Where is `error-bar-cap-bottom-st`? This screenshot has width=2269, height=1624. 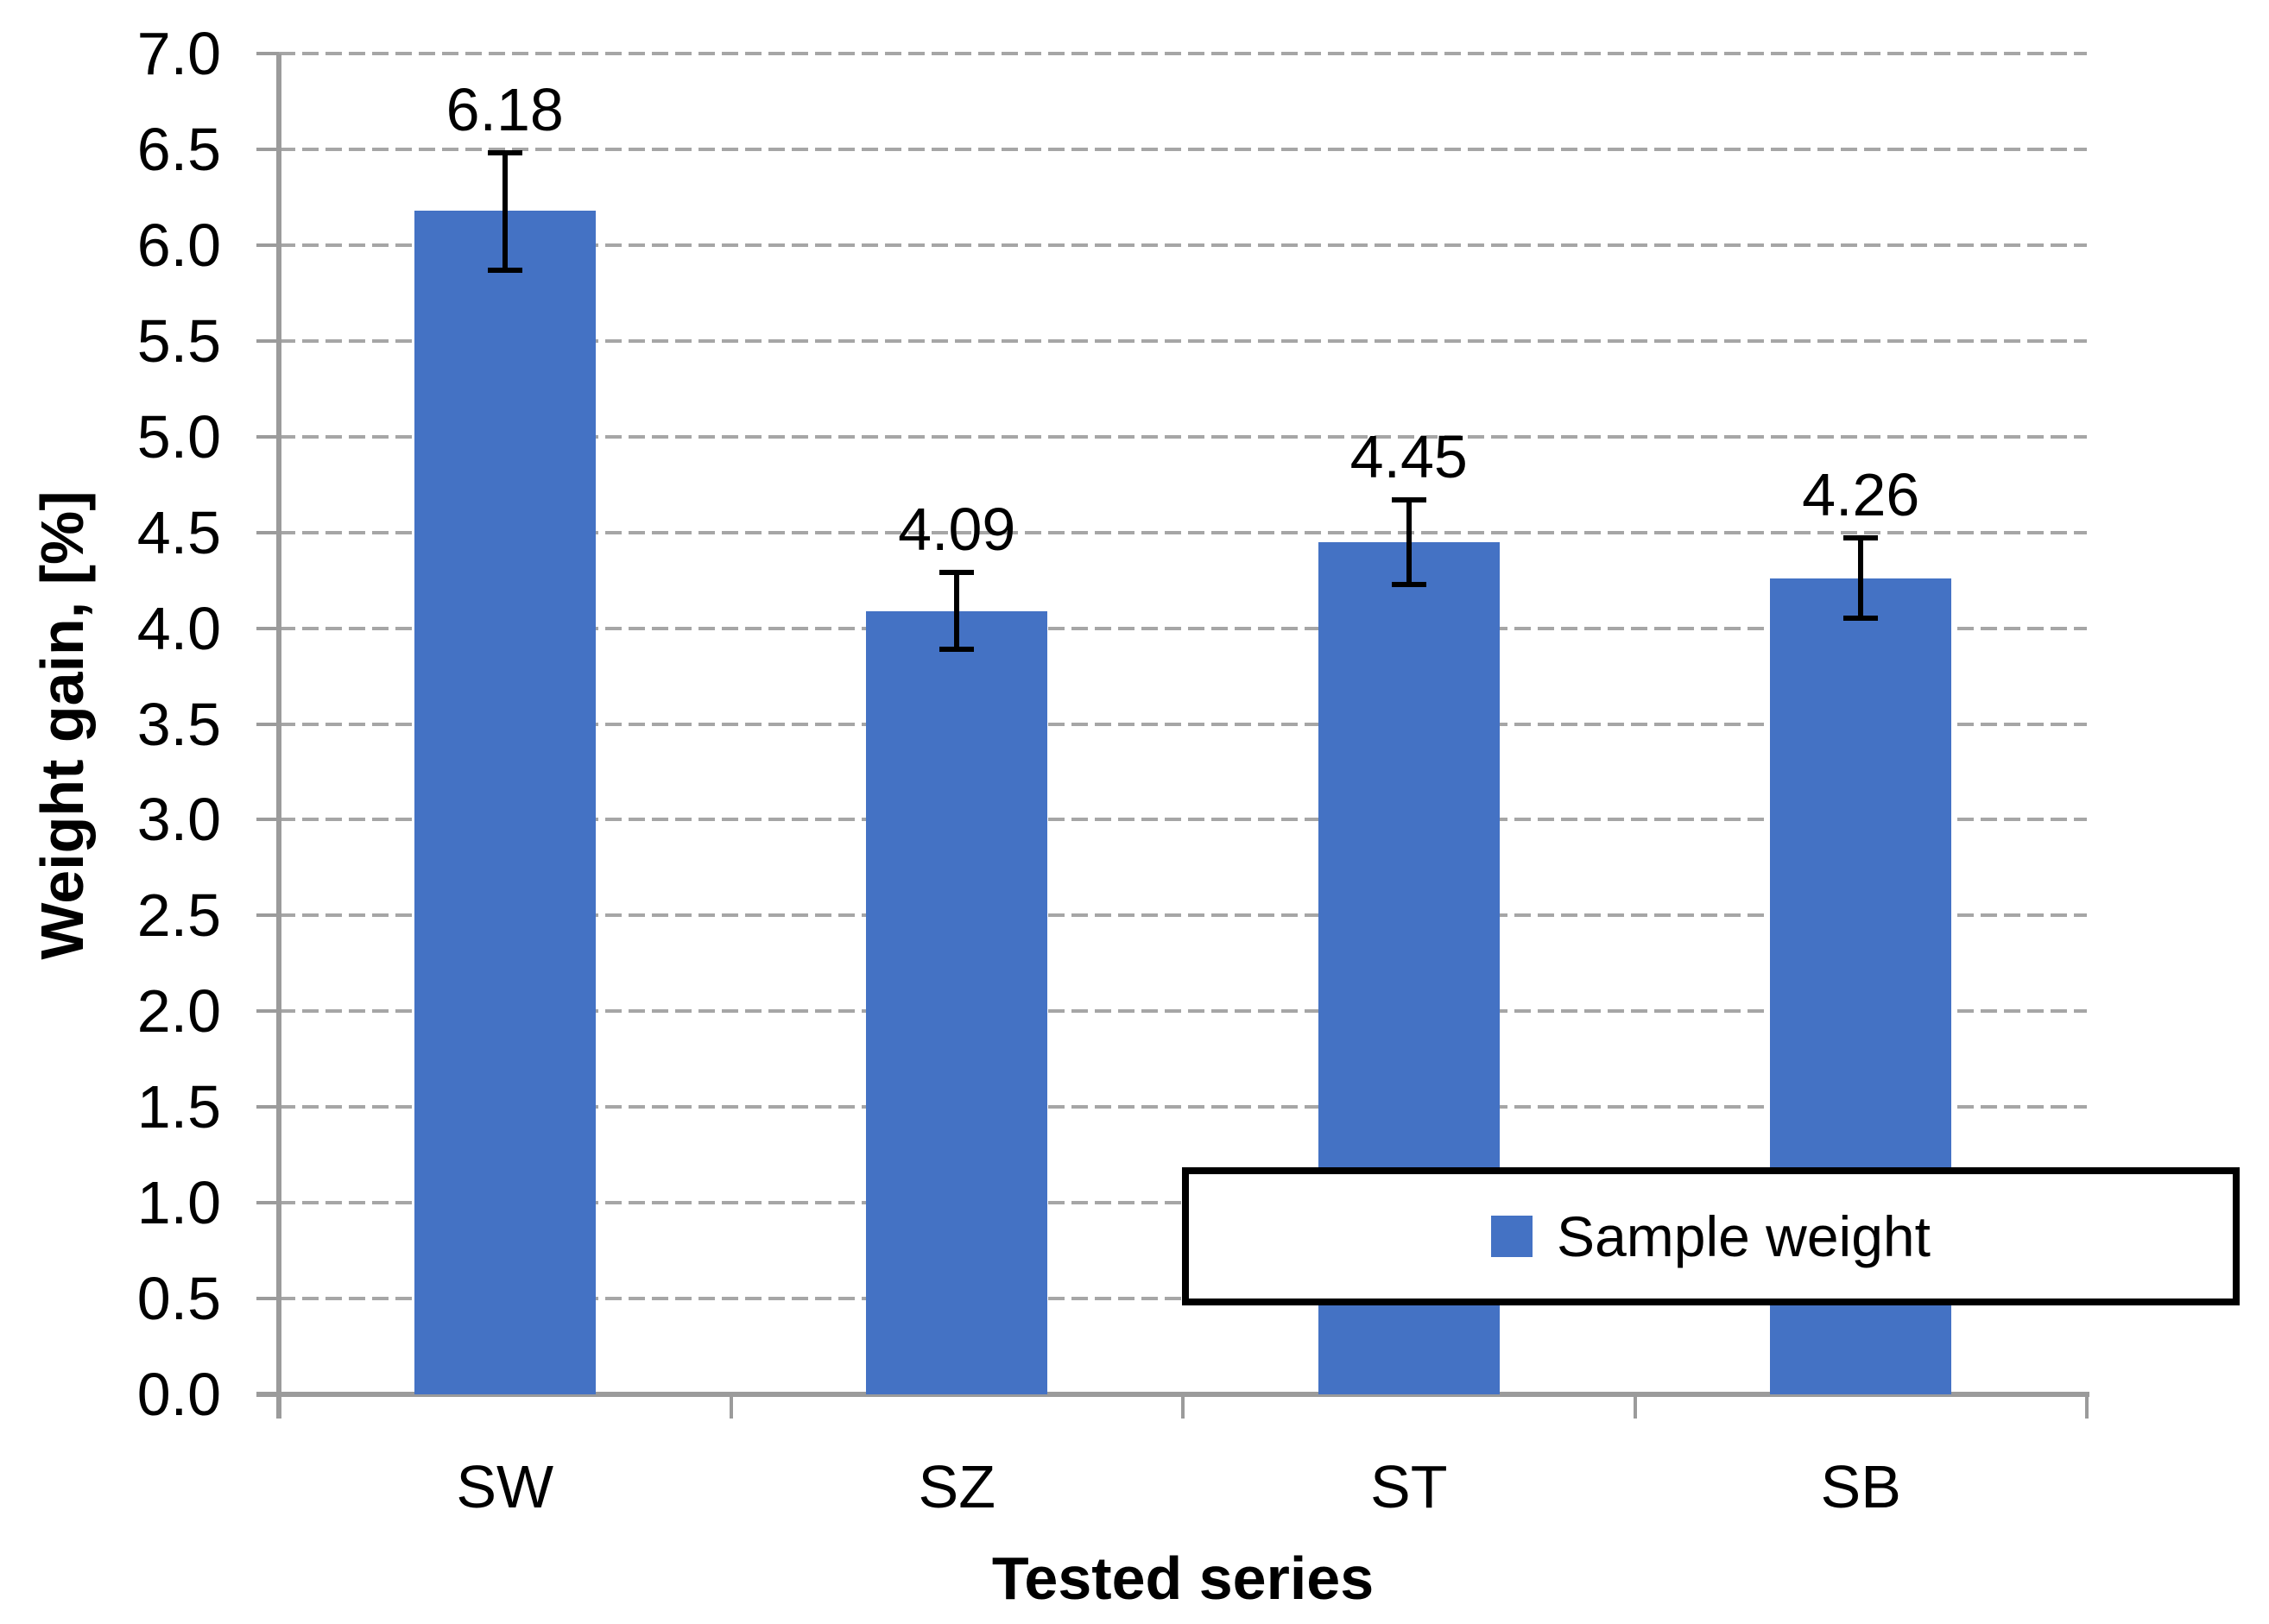
error-bar-cap-bottom-st is located at coordinates (1408, 584).